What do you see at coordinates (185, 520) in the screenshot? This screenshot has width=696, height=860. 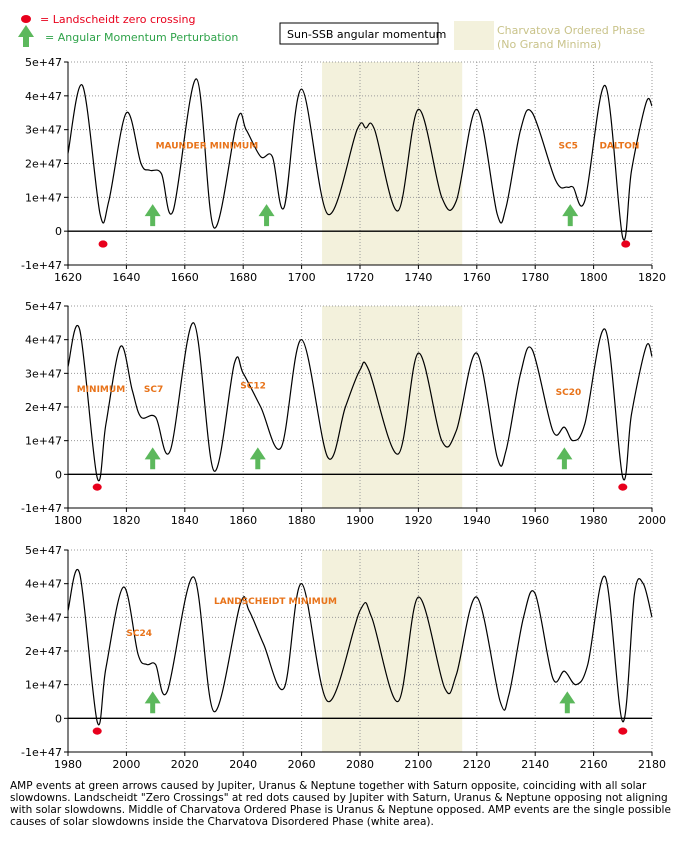 I see `x-tick-label: 1840` at bounding box center [185, 520].